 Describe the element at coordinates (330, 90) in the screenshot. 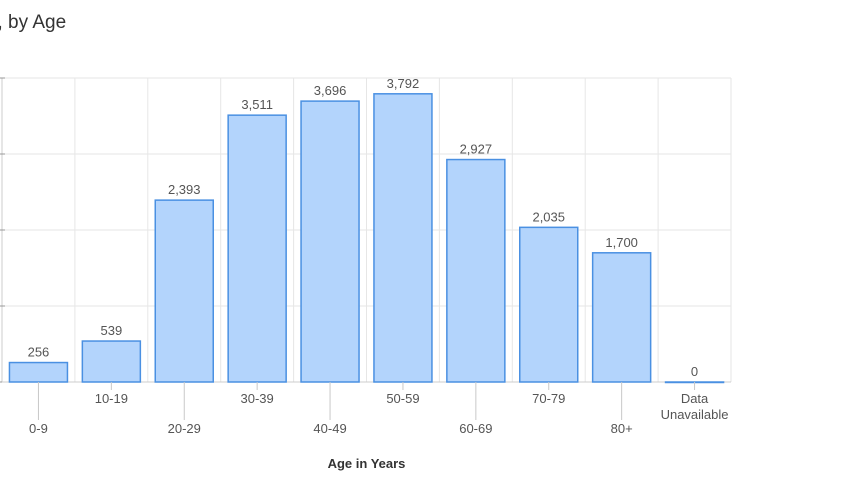

I see `data-label: 3,696` at that location.